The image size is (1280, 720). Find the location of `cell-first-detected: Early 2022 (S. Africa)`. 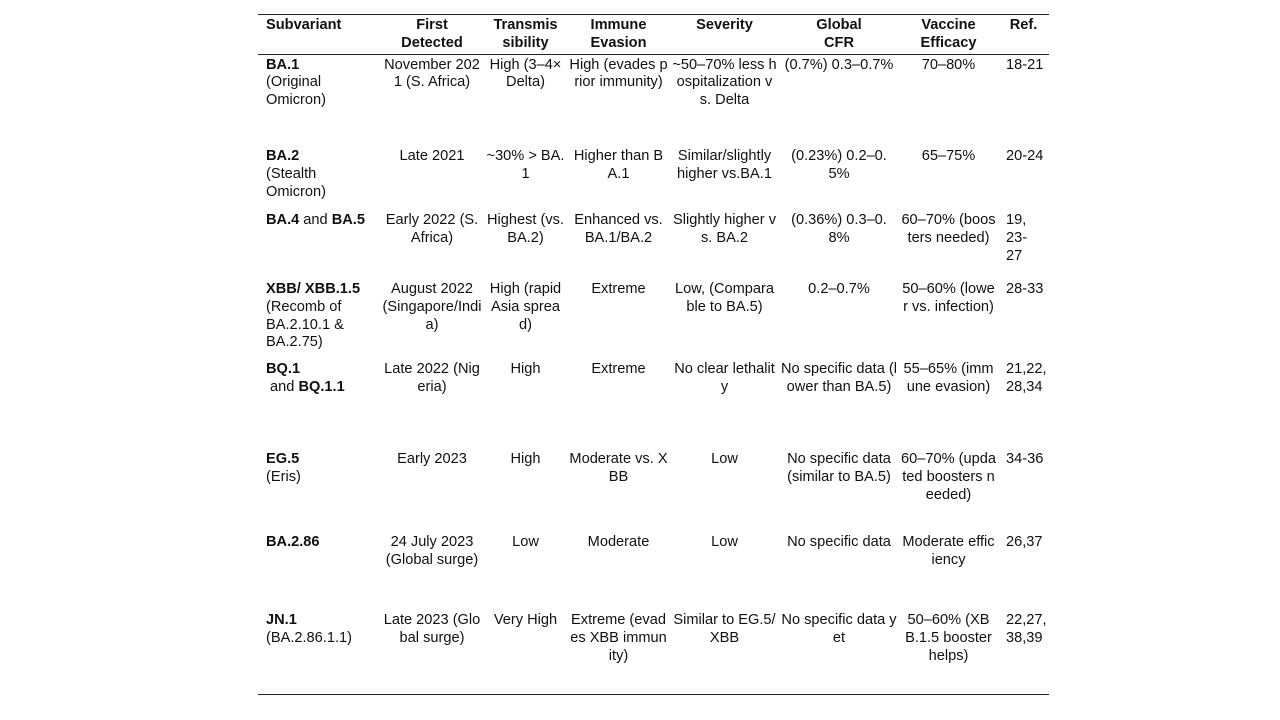

cell-first-detected: Early 2022 (S. Africa) is located at coordinates (432, 229).